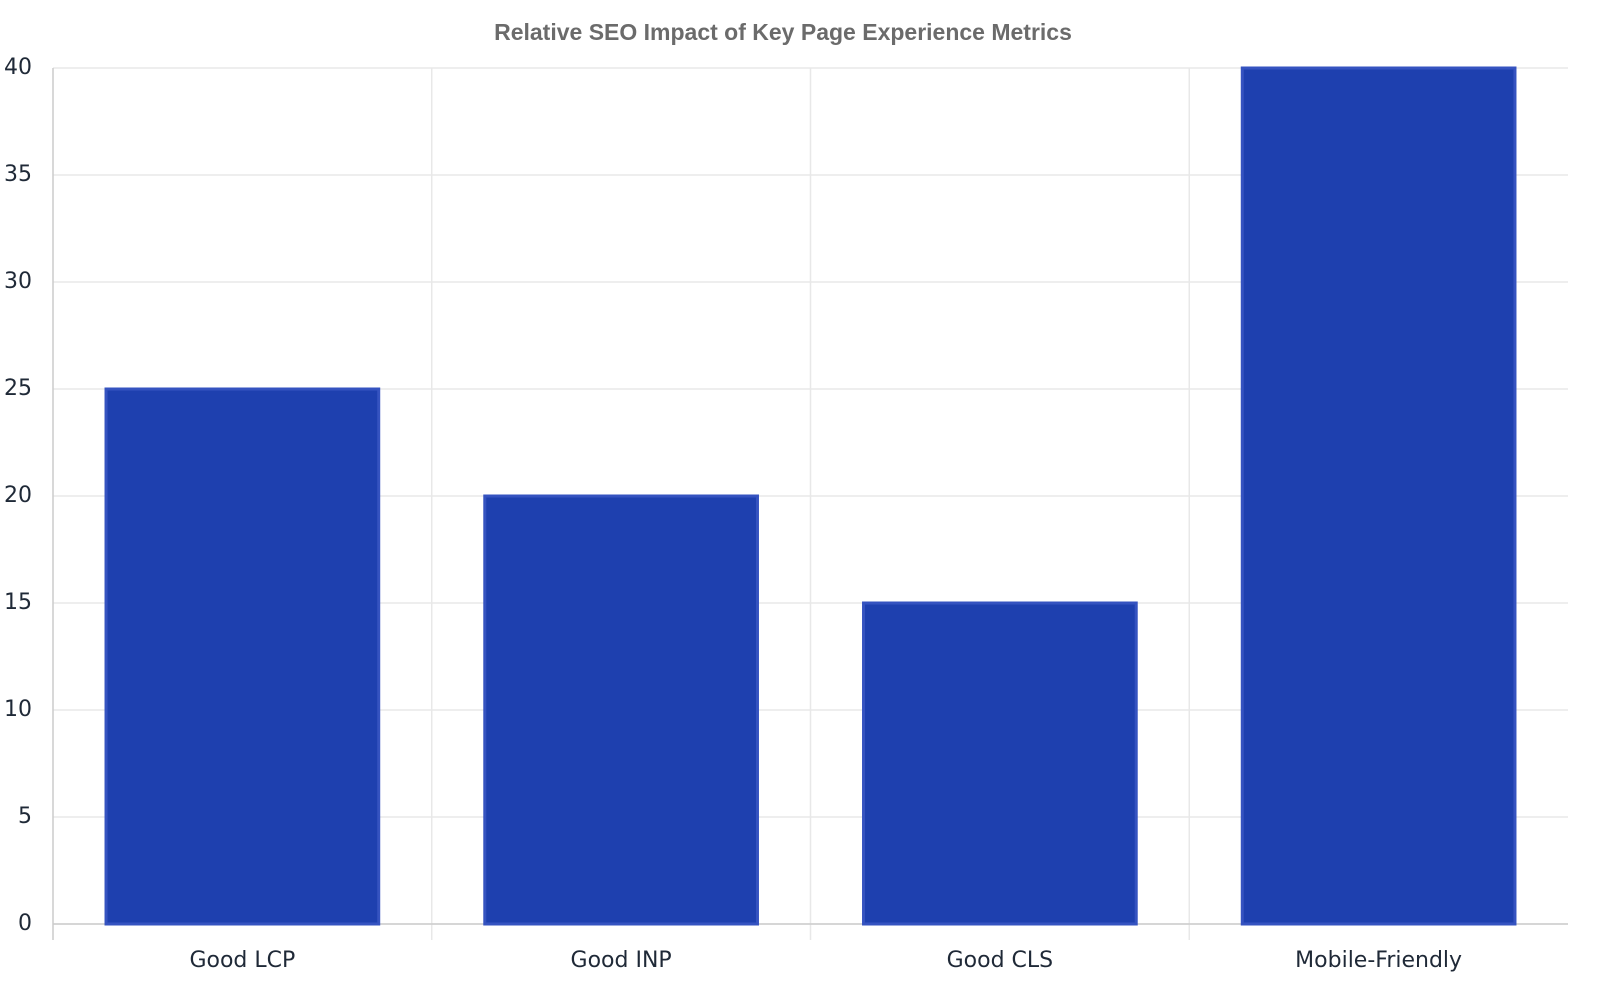  I want to click on y-tick-label: 40, so click(18, 67).